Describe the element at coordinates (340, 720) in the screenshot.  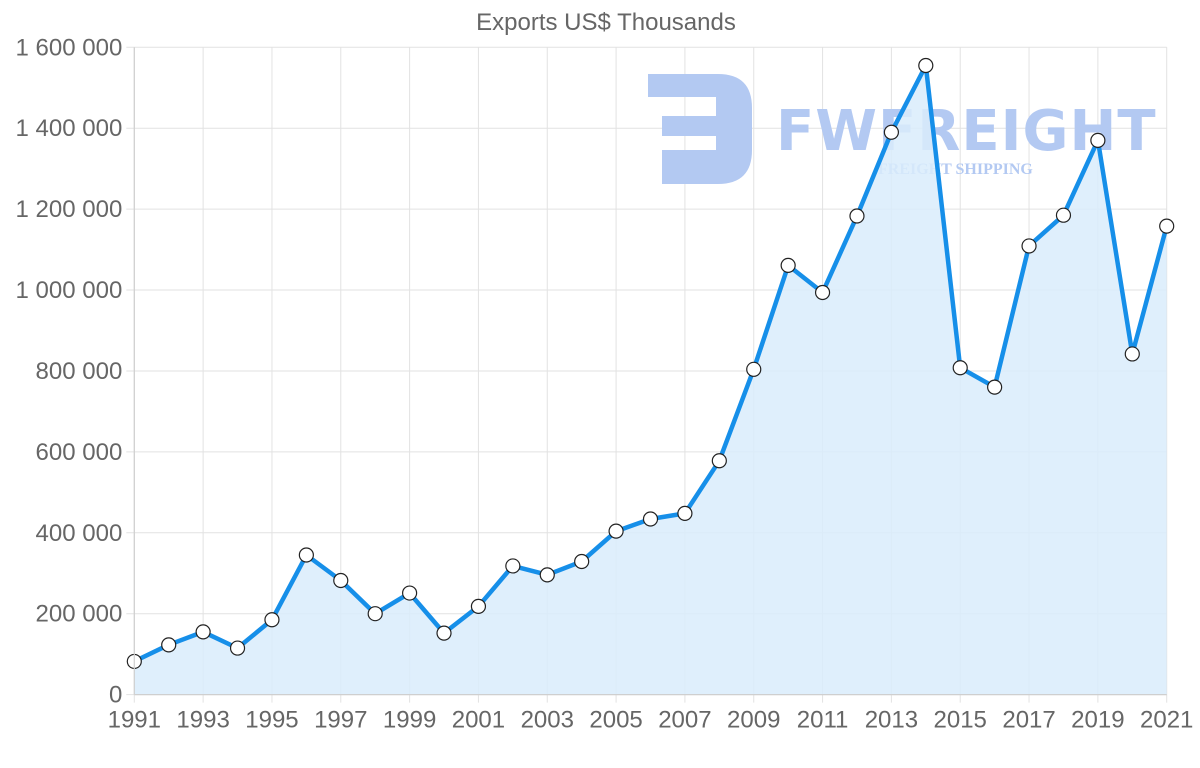
I see `x-tick-label: 1997` at that location.